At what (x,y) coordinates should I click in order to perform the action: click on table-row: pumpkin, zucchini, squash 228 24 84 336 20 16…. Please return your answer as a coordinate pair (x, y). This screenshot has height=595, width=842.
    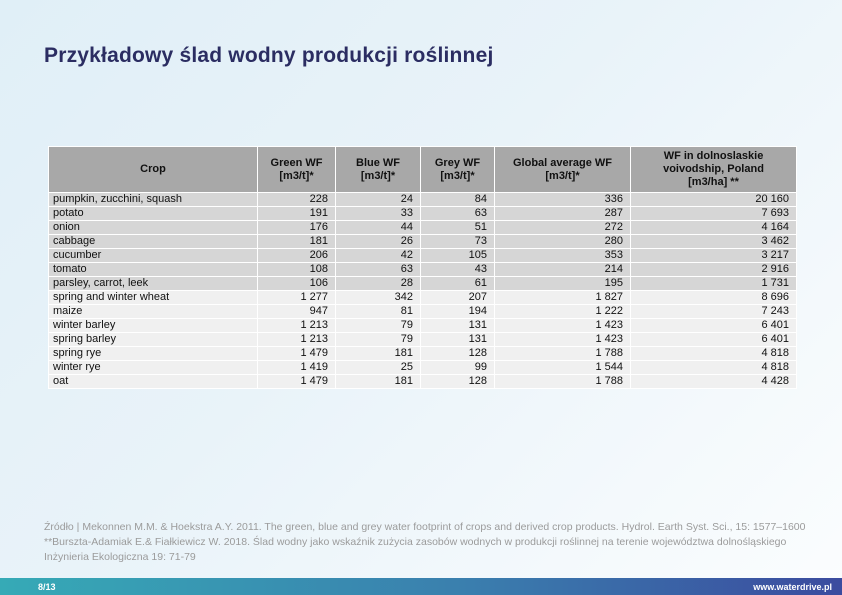
    Looking at the image, I should click on (422, 199).